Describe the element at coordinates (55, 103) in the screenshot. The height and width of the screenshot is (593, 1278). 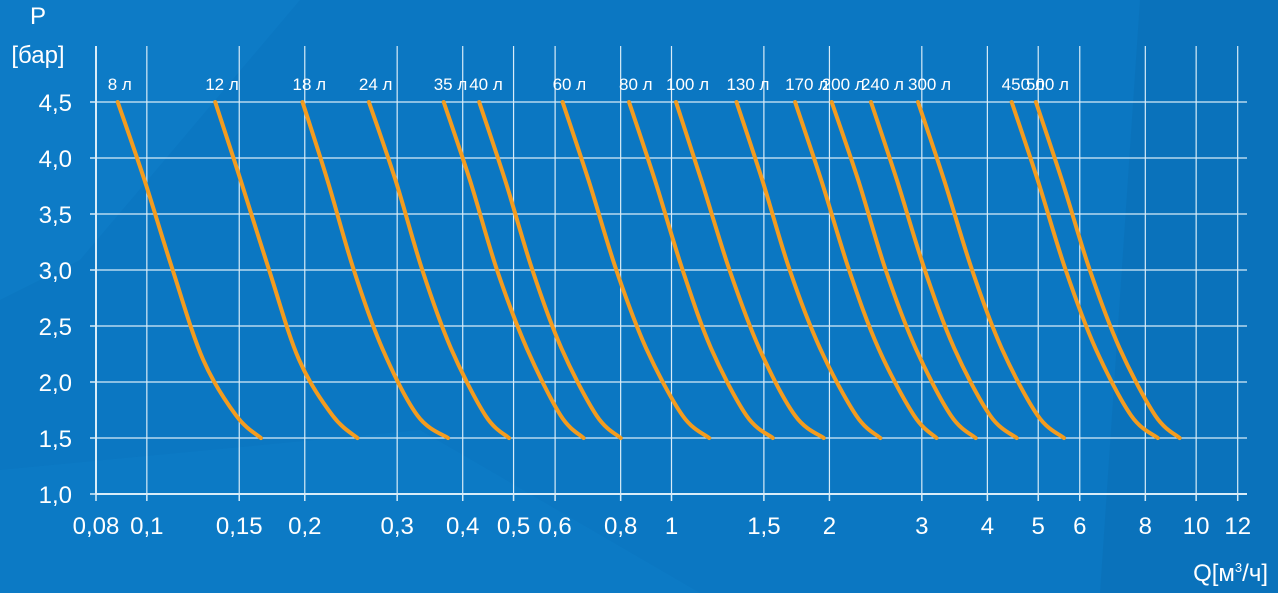
I see `y-tick-label: 4,5` at that location.